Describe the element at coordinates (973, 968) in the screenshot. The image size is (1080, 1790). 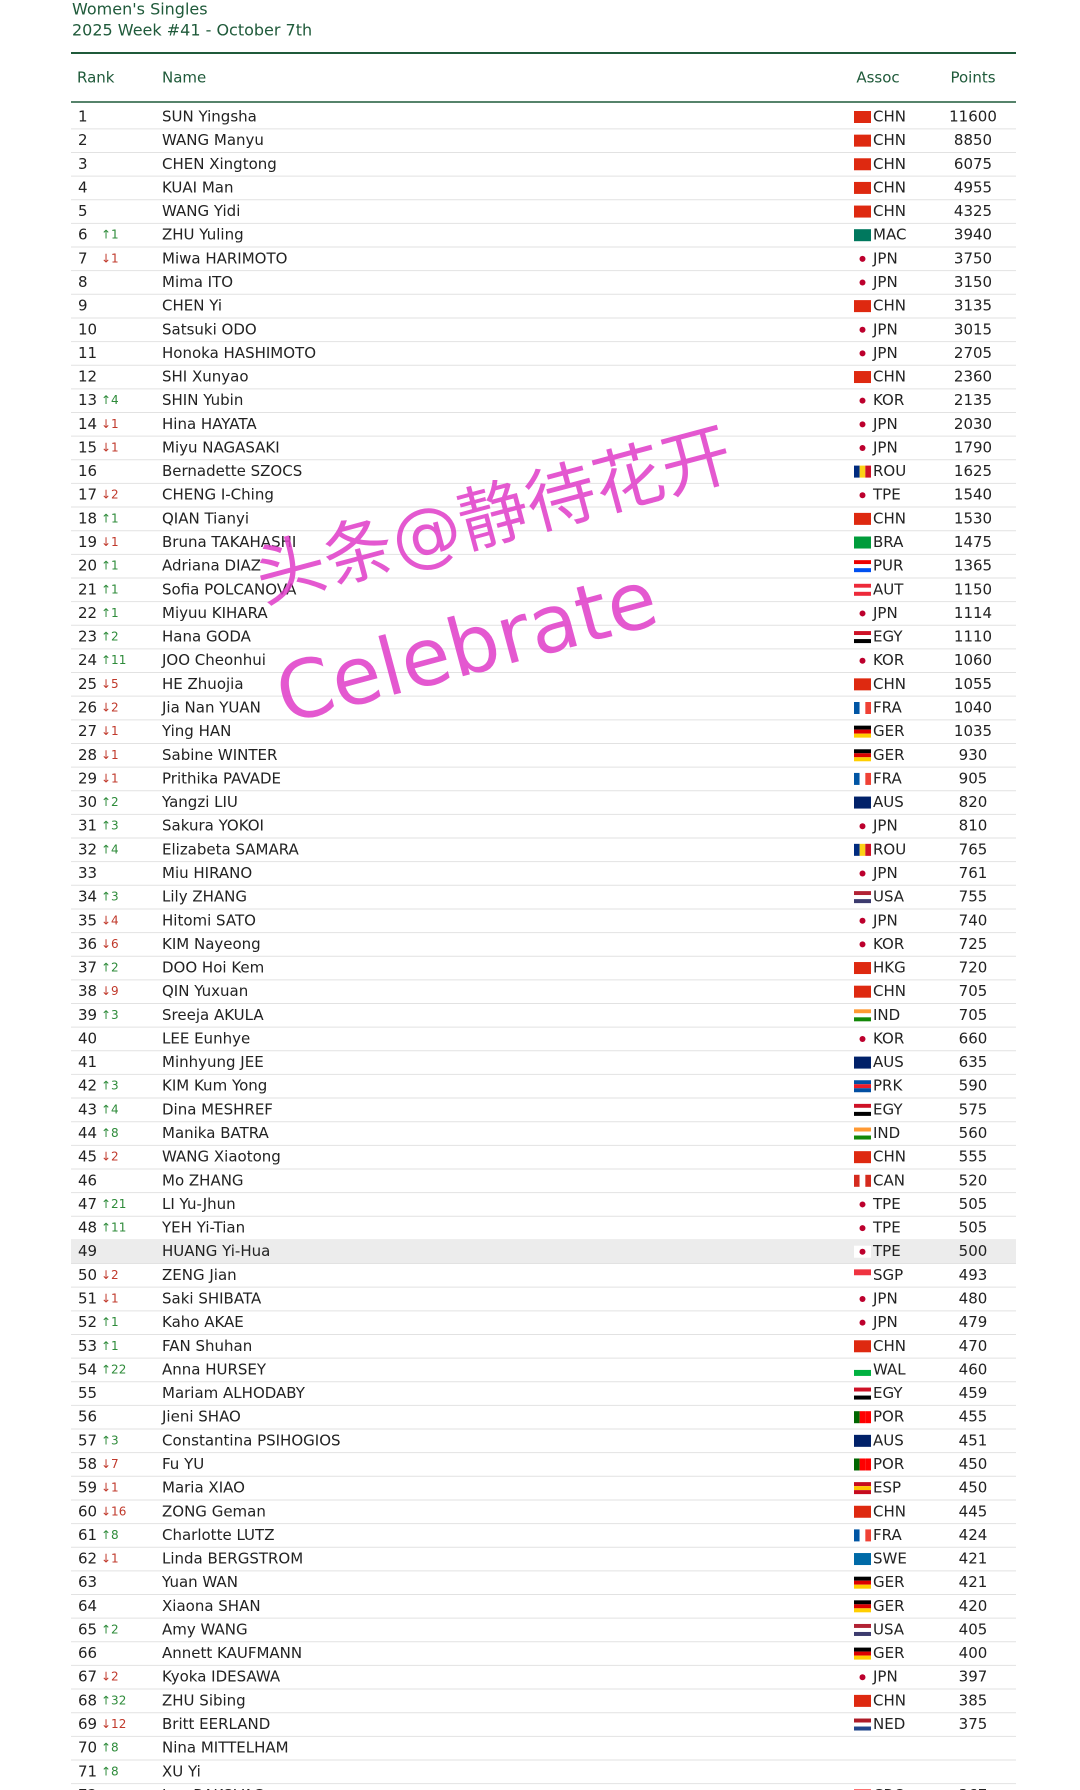
I see `points: 720` at that location.